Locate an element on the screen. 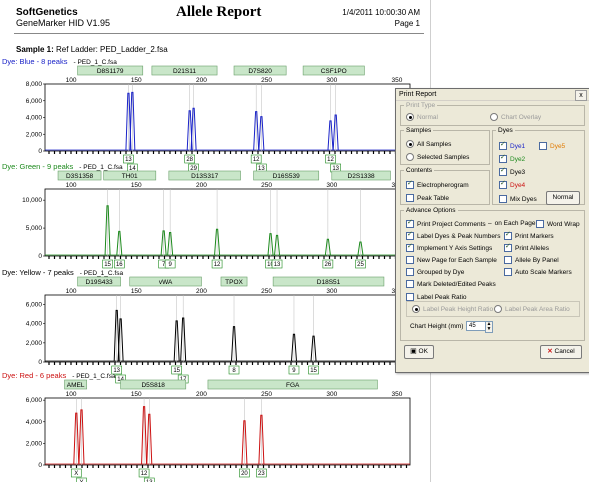 The width and height of the screenshot is (589, 482). allele-call-label: 13 is located at coordinates (261, 169).